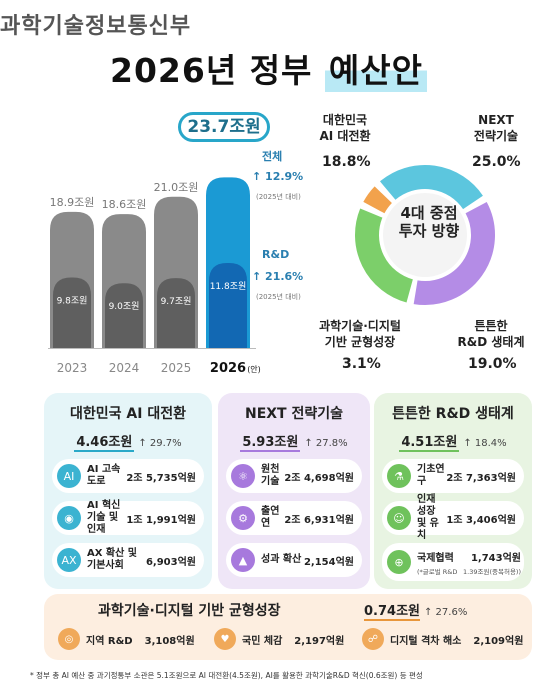  What do you see at coordinates (446, 612) in the screenshot?
I see `panel-balance-growth: ↑ 27.6%` at bounding box center [446, 612].